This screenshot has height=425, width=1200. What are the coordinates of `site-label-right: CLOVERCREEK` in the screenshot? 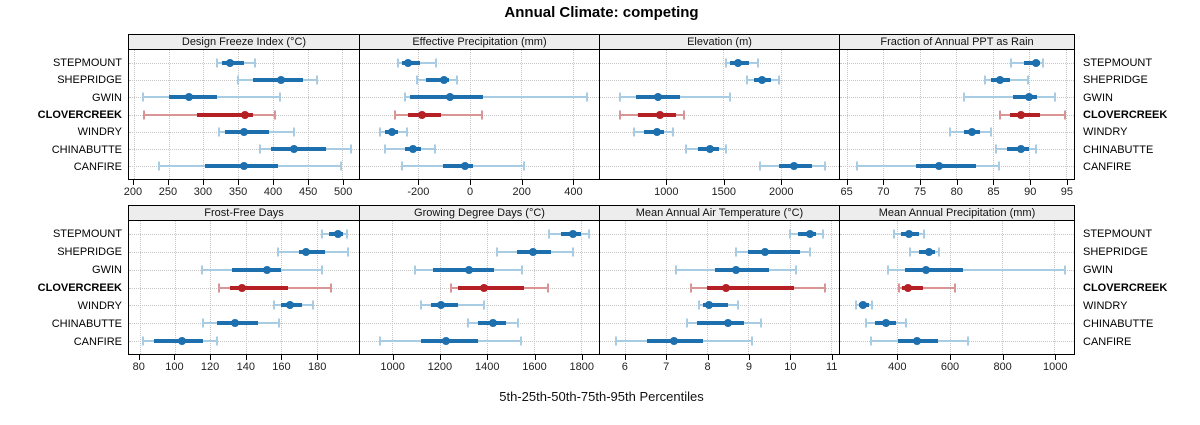 It's located at (1125, 288).